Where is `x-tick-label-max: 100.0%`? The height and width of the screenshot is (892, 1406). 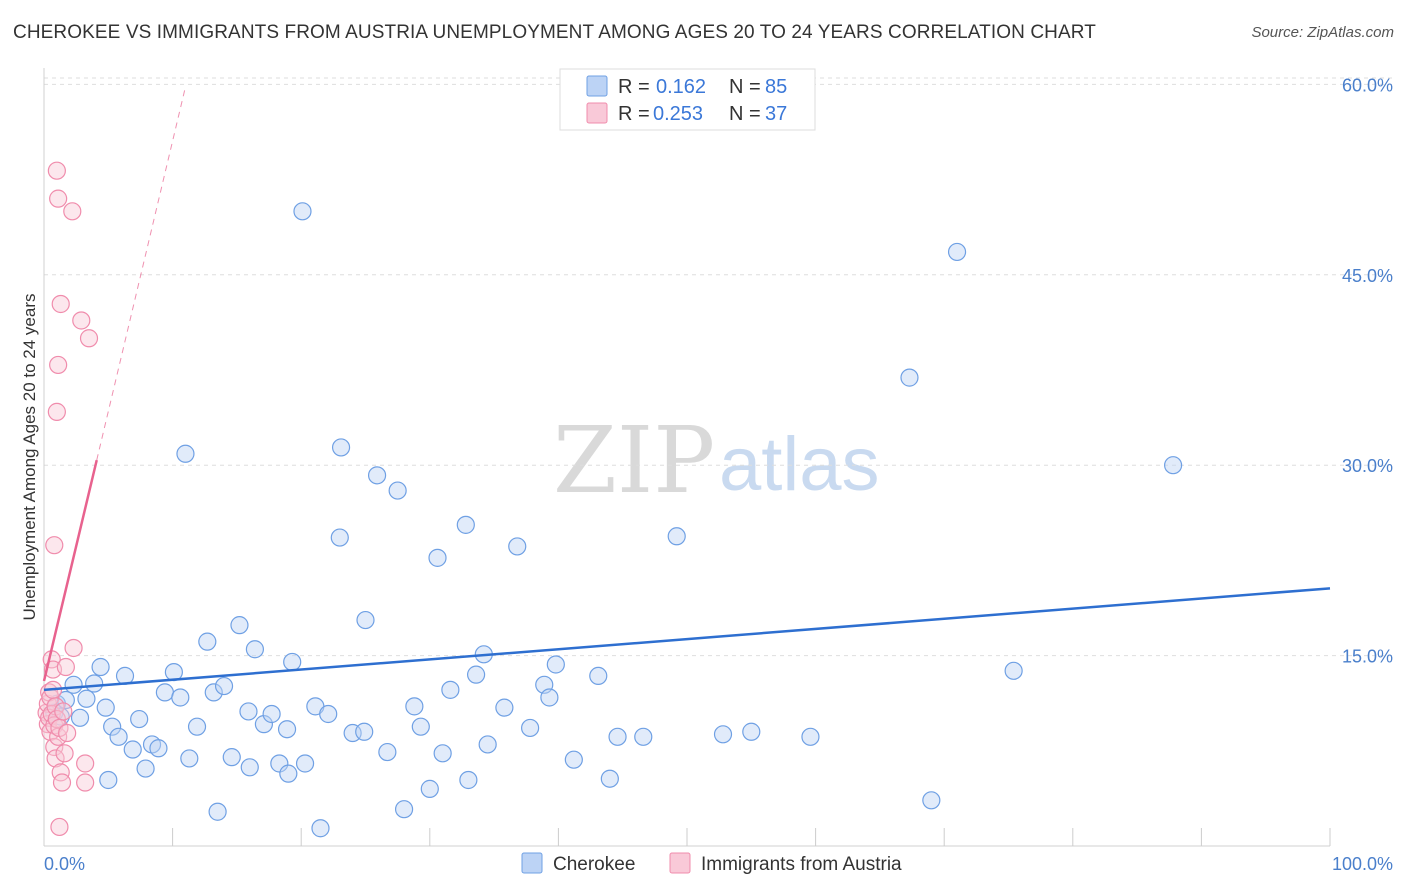
x-tick-label-max: 100.0% is located at coordinates (1362, 864).